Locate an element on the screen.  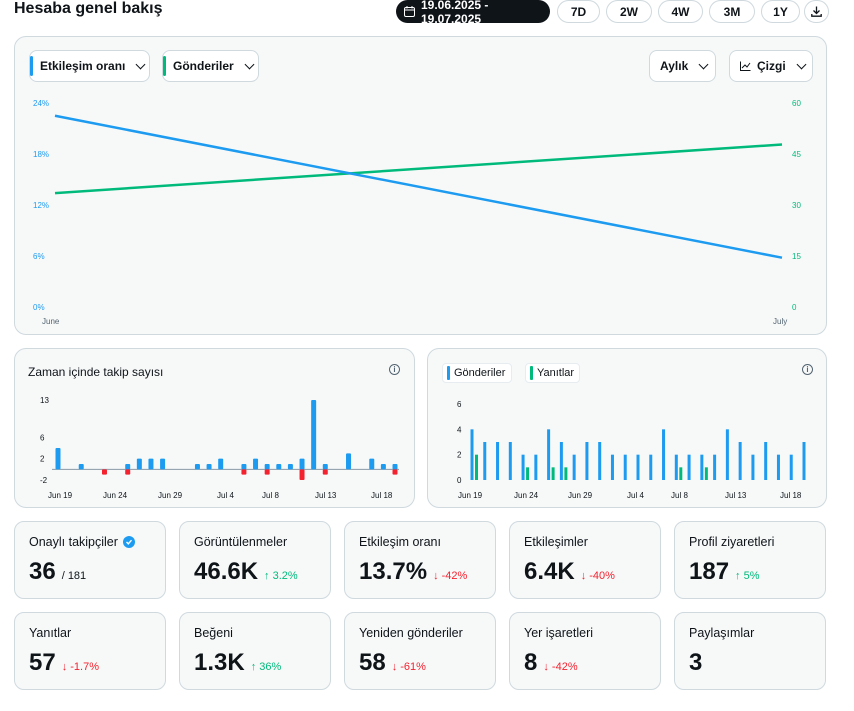
stat-card: Paylaşımlar 3 is located at coordinates (750, 651).